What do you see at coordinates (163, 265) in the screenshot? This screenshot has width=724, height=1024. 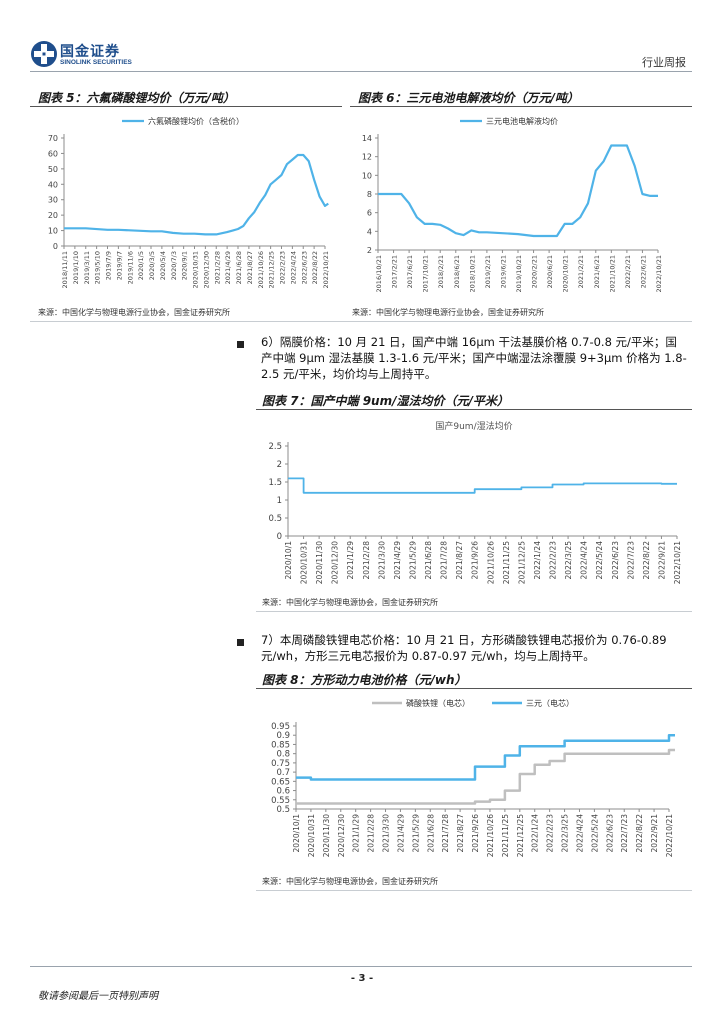 I see `fig5-x-tick-label: 2020/5/4` at bounding box center [163, 265].